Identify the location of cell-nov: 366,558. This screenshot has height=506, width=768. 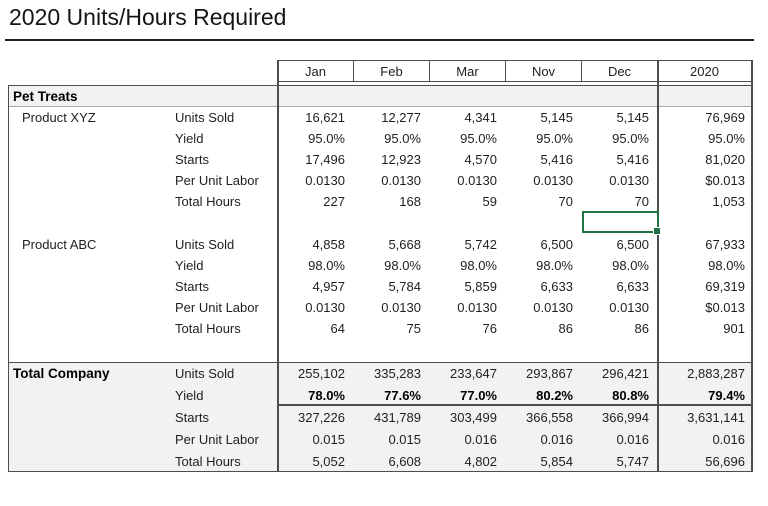
(549, 417).